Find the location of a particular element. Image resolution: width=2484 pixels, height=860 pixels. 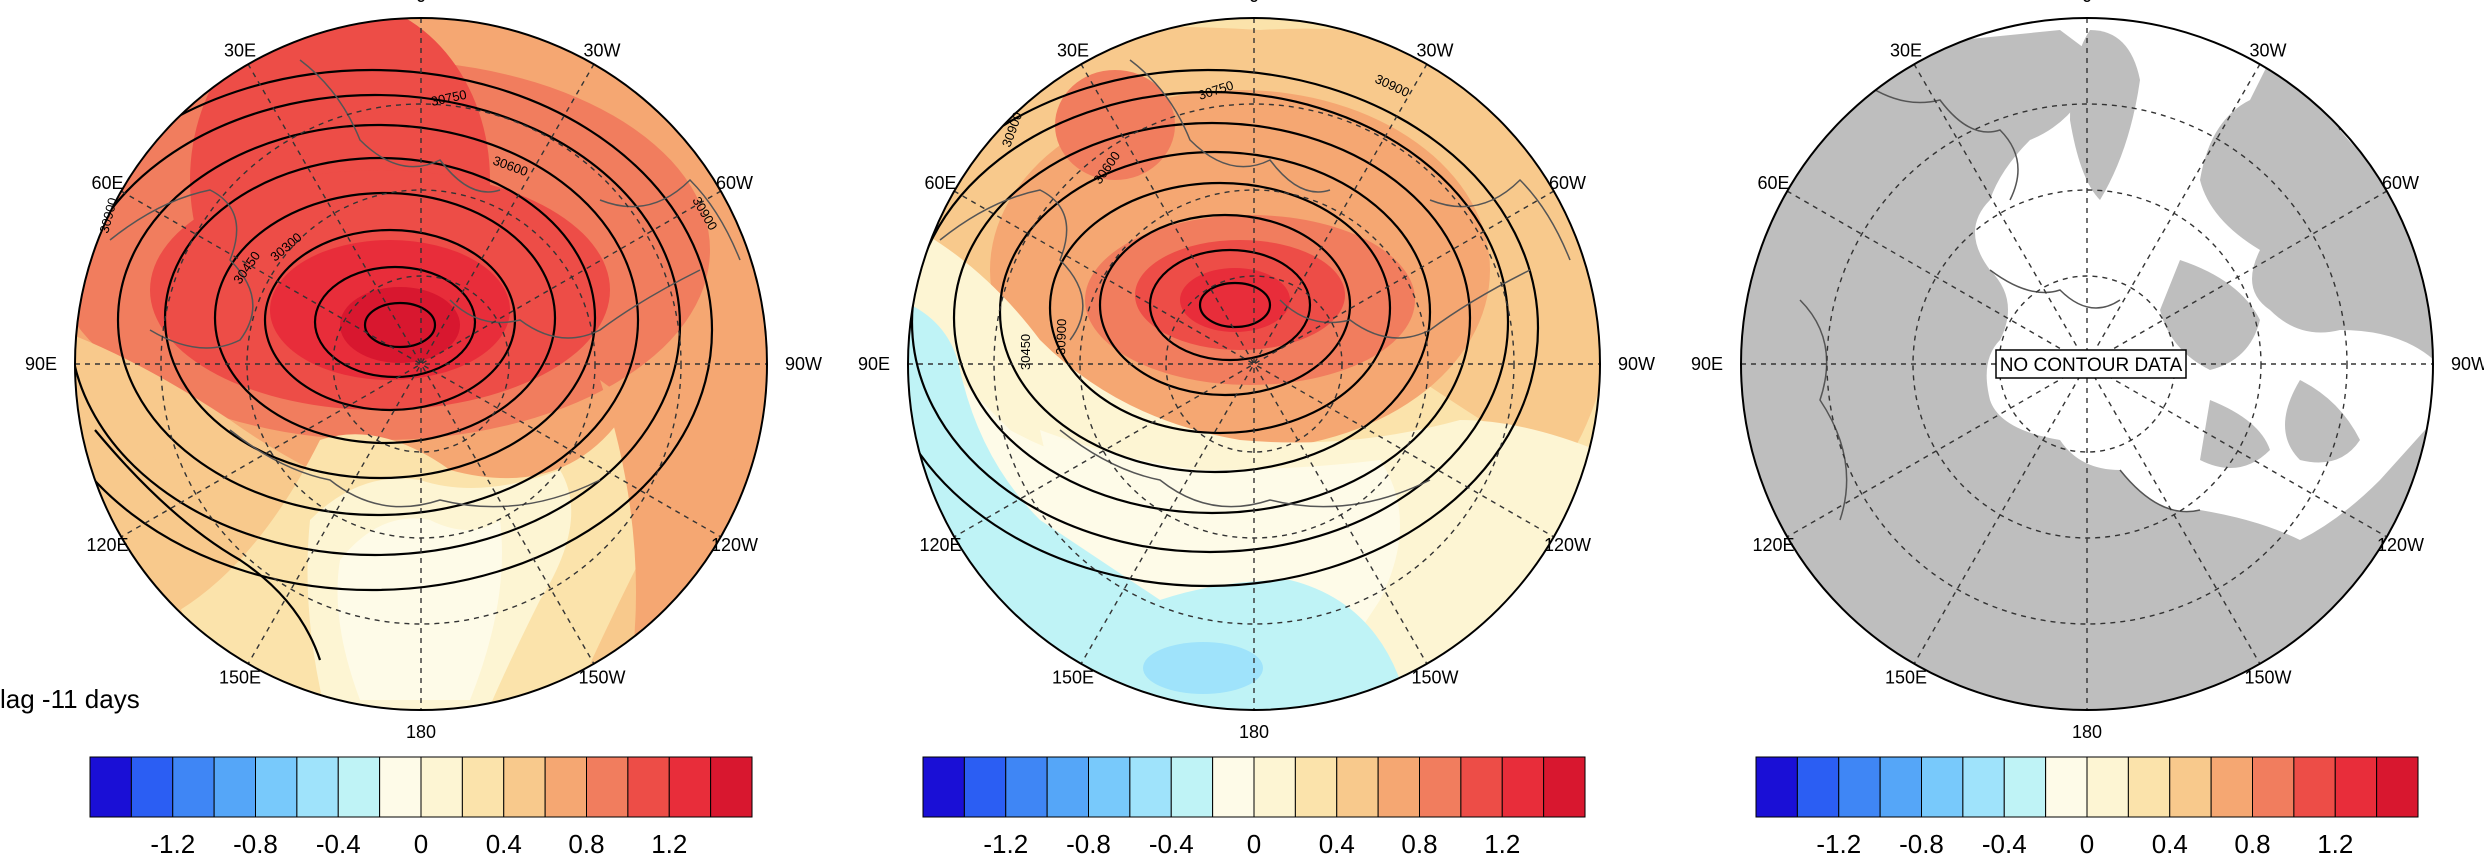

no-contour-box is located at coordinates (2091, 364).